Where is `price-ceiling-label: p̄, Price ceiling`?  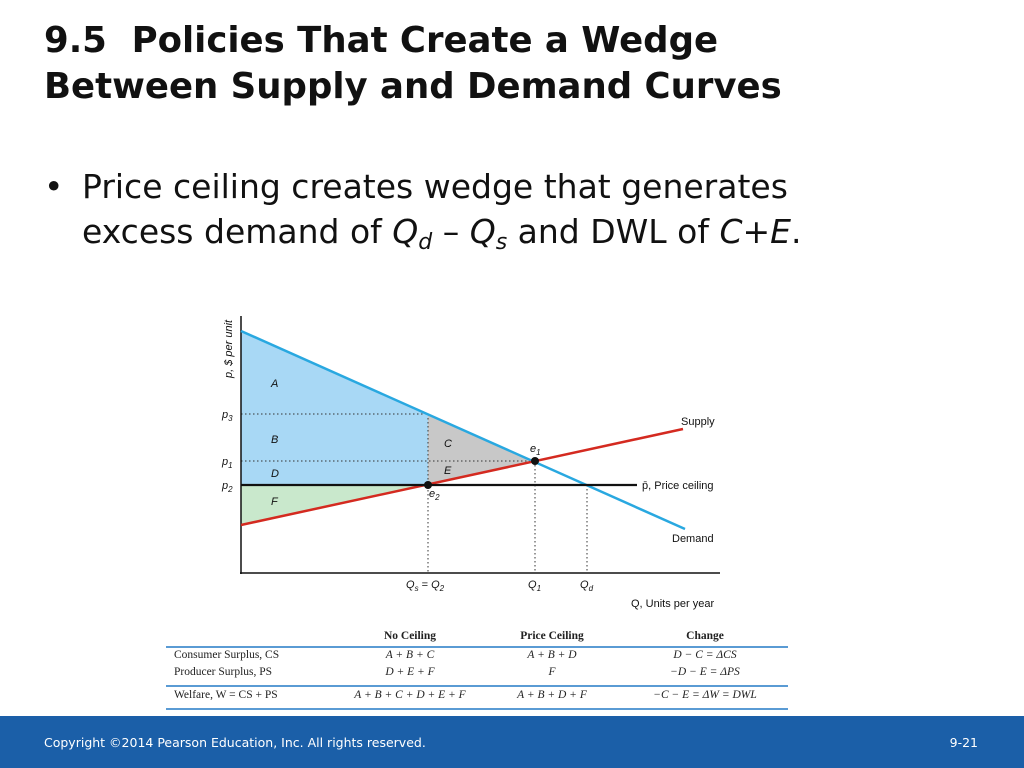
price-ceiling-label: p̄, Price ceiling is located at coordinates (678, 486).